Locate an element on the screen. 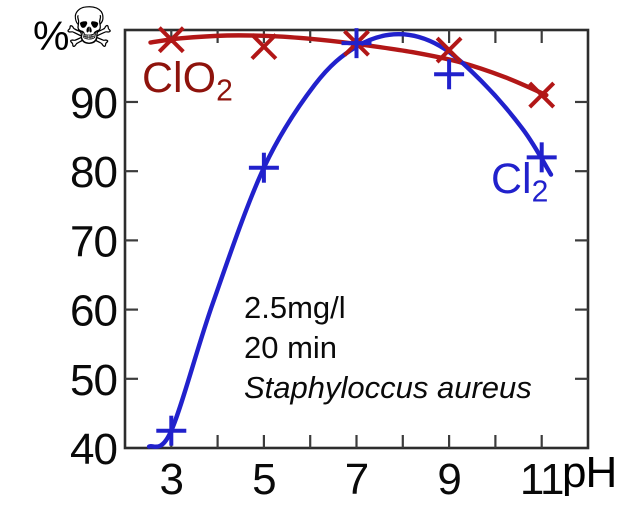  y-tick-label: 50 is located at coordinates (93, 380).